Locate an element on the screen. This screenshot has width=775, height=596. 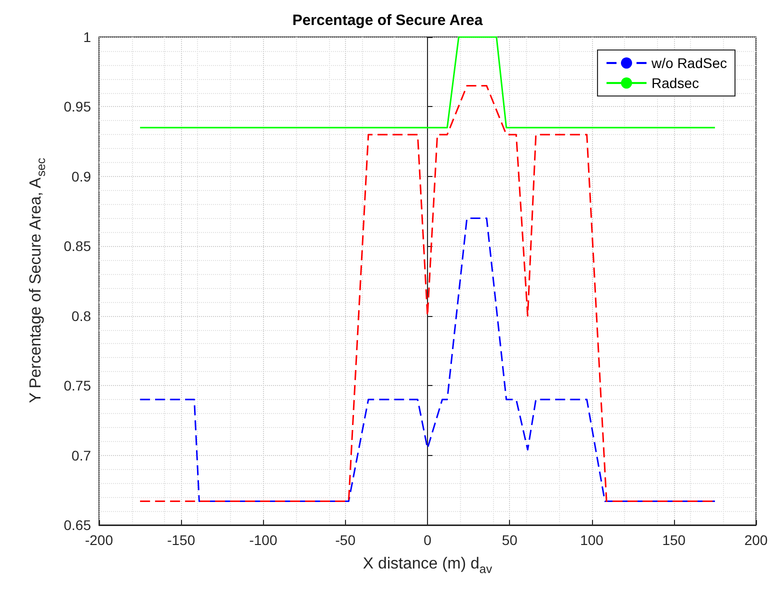
x-tick-label: 50 is located at coordinates (510, 540).